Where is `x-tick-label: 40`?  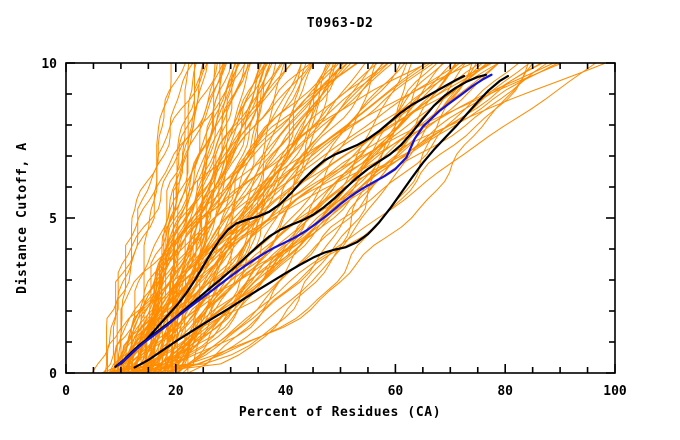 x-tick-label: 40 is located at coordinates (286, 391).